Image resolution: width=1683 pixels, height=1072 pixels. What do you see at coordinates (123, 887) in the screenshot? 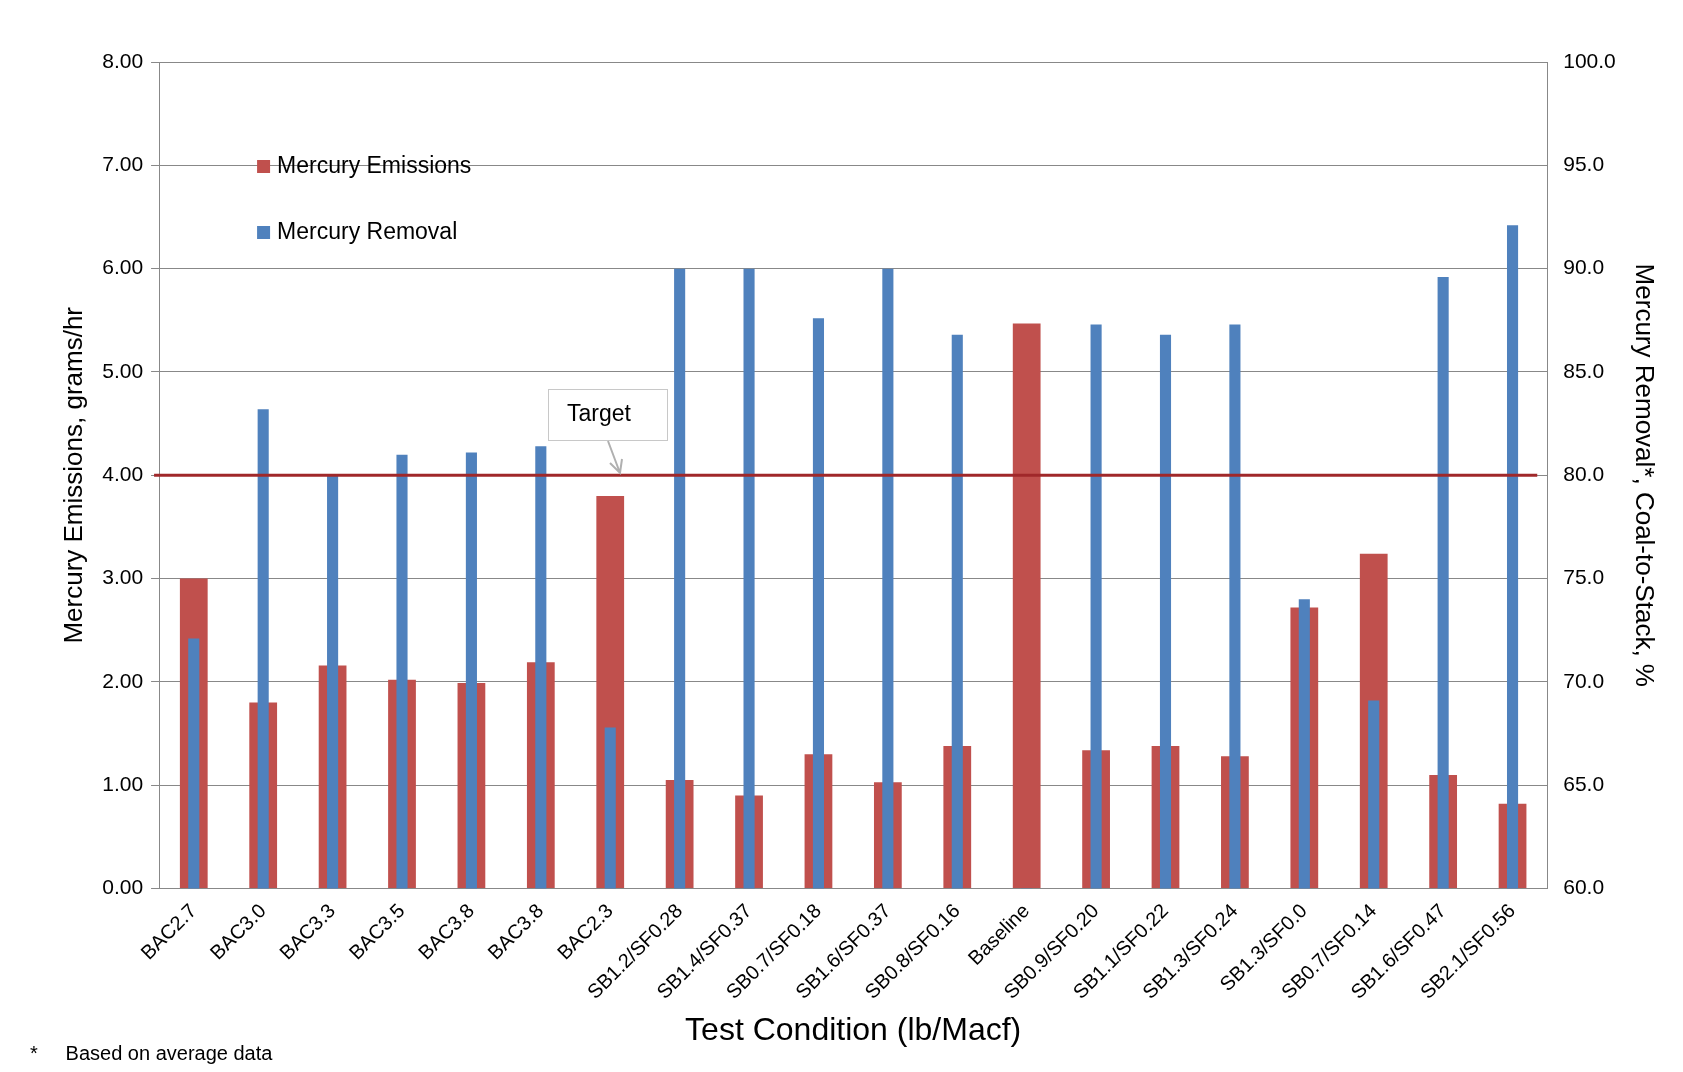
I see `y-tick-label: 0.00` at bounding box center [123, 887].